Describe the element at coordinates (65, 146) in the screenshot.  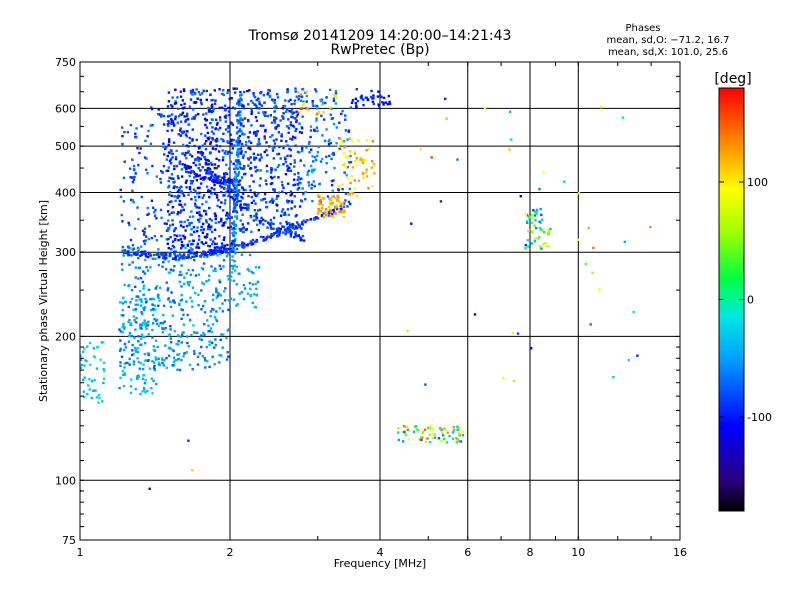
I see `y-tick-label: 500` at that location.